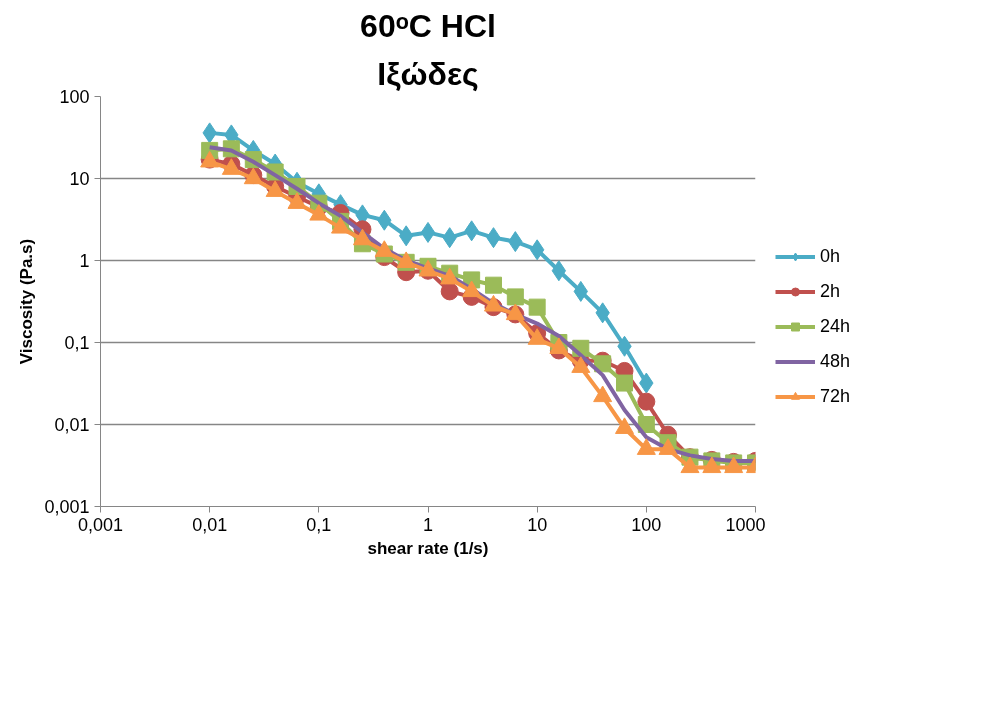 The image size is (1004, 709). I want to click on y-tick-label: 0,01, so click(72, 425).